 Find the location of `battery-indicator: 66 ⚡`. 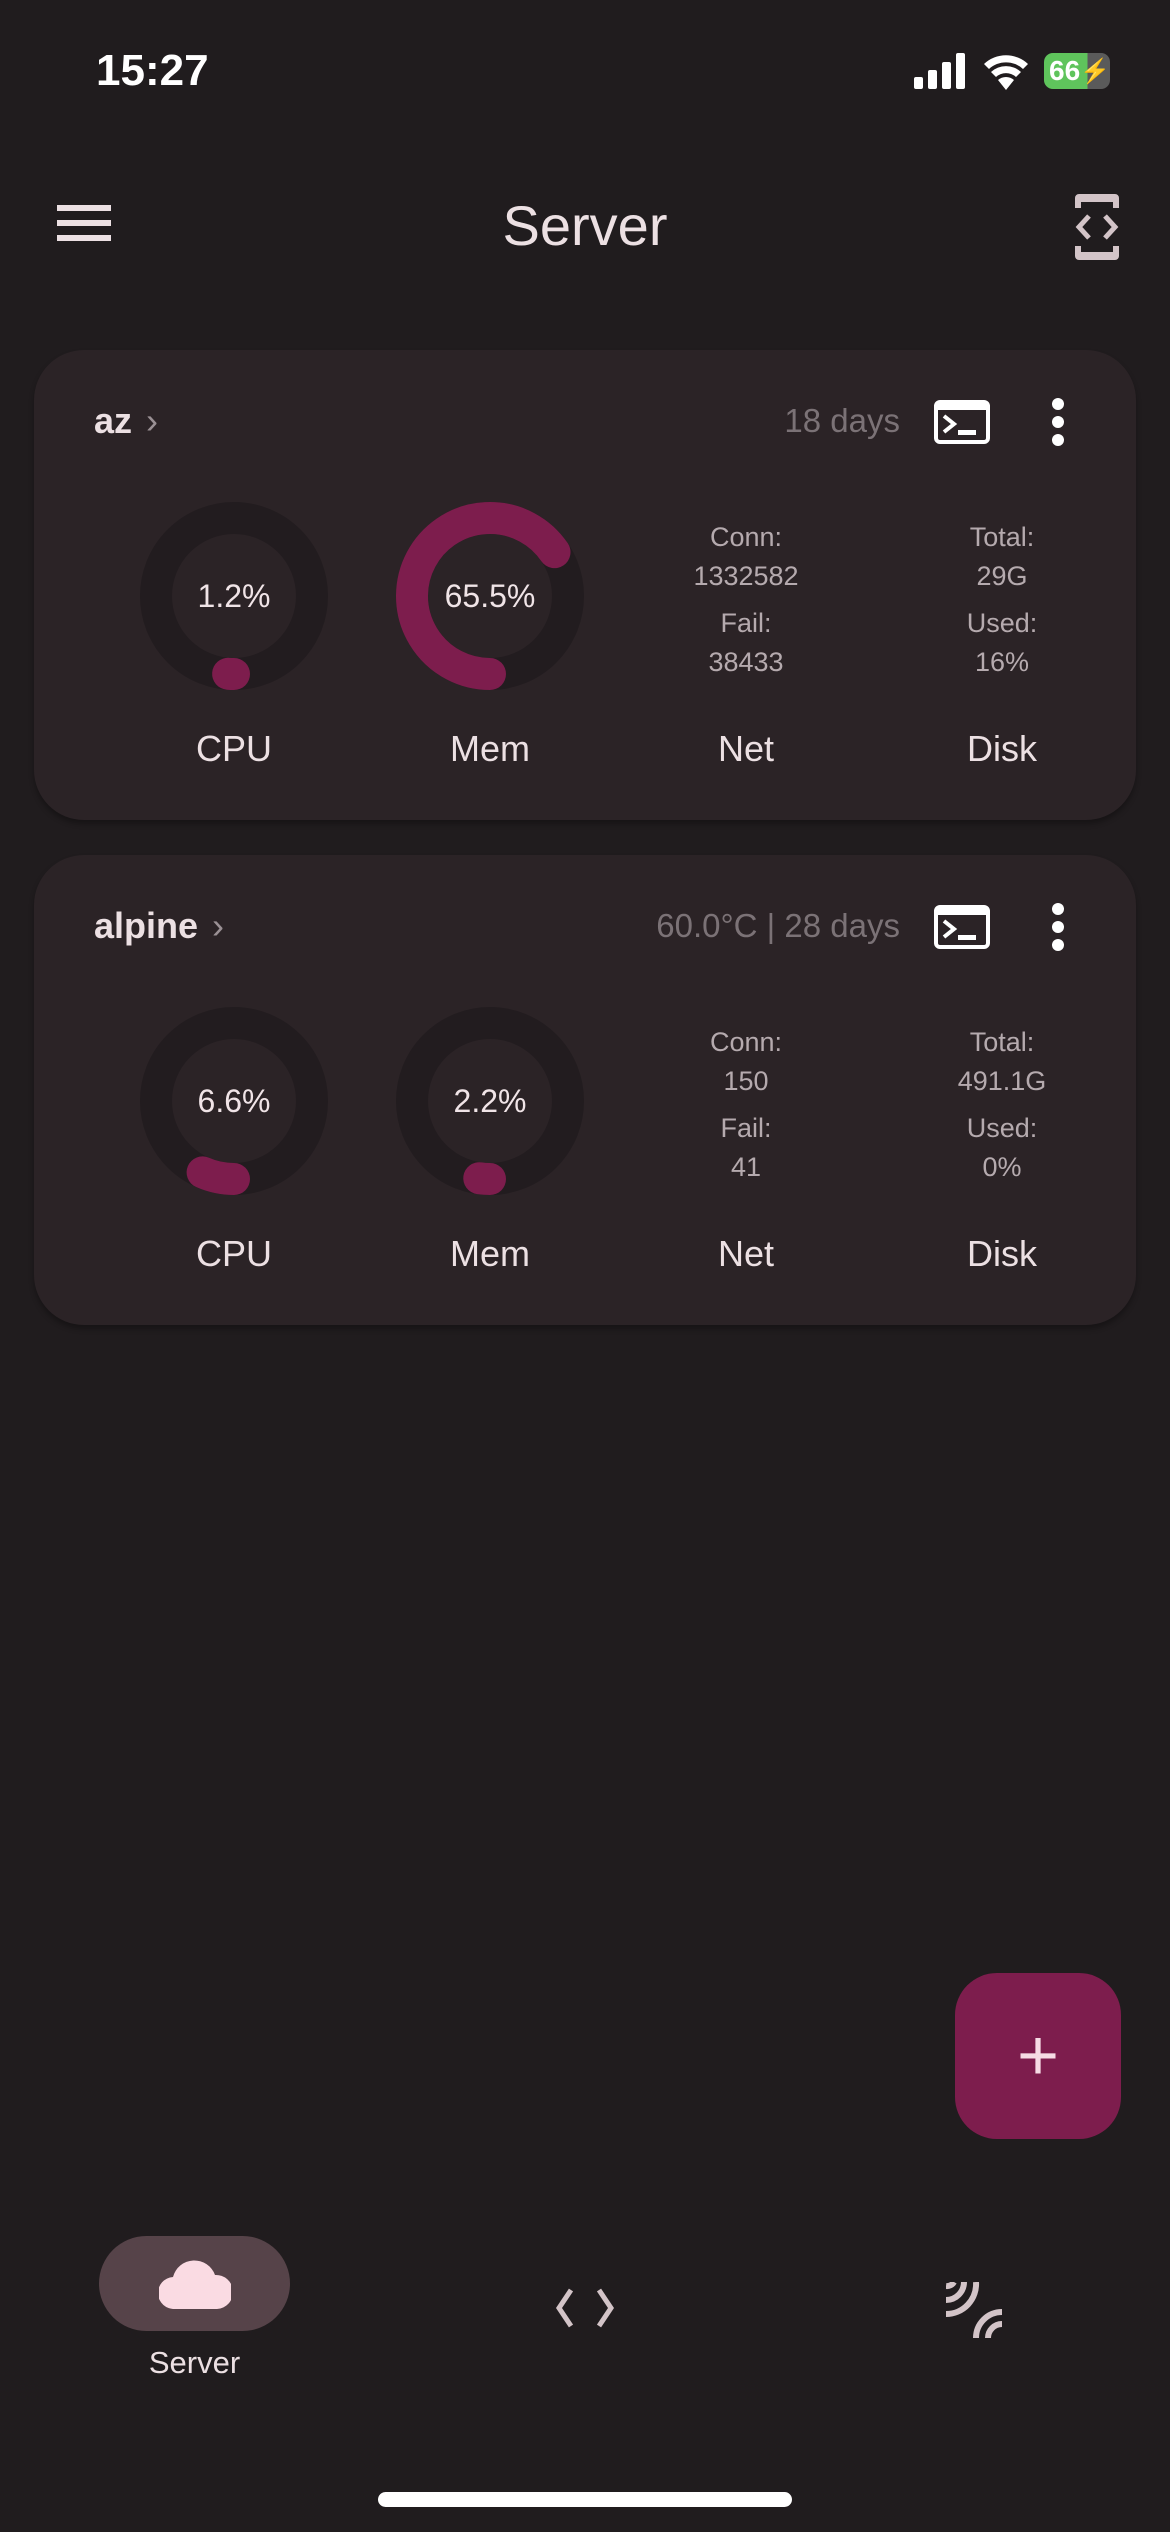

battery-indicator: 66 ⚡ is located at coordinates (1077, 71).